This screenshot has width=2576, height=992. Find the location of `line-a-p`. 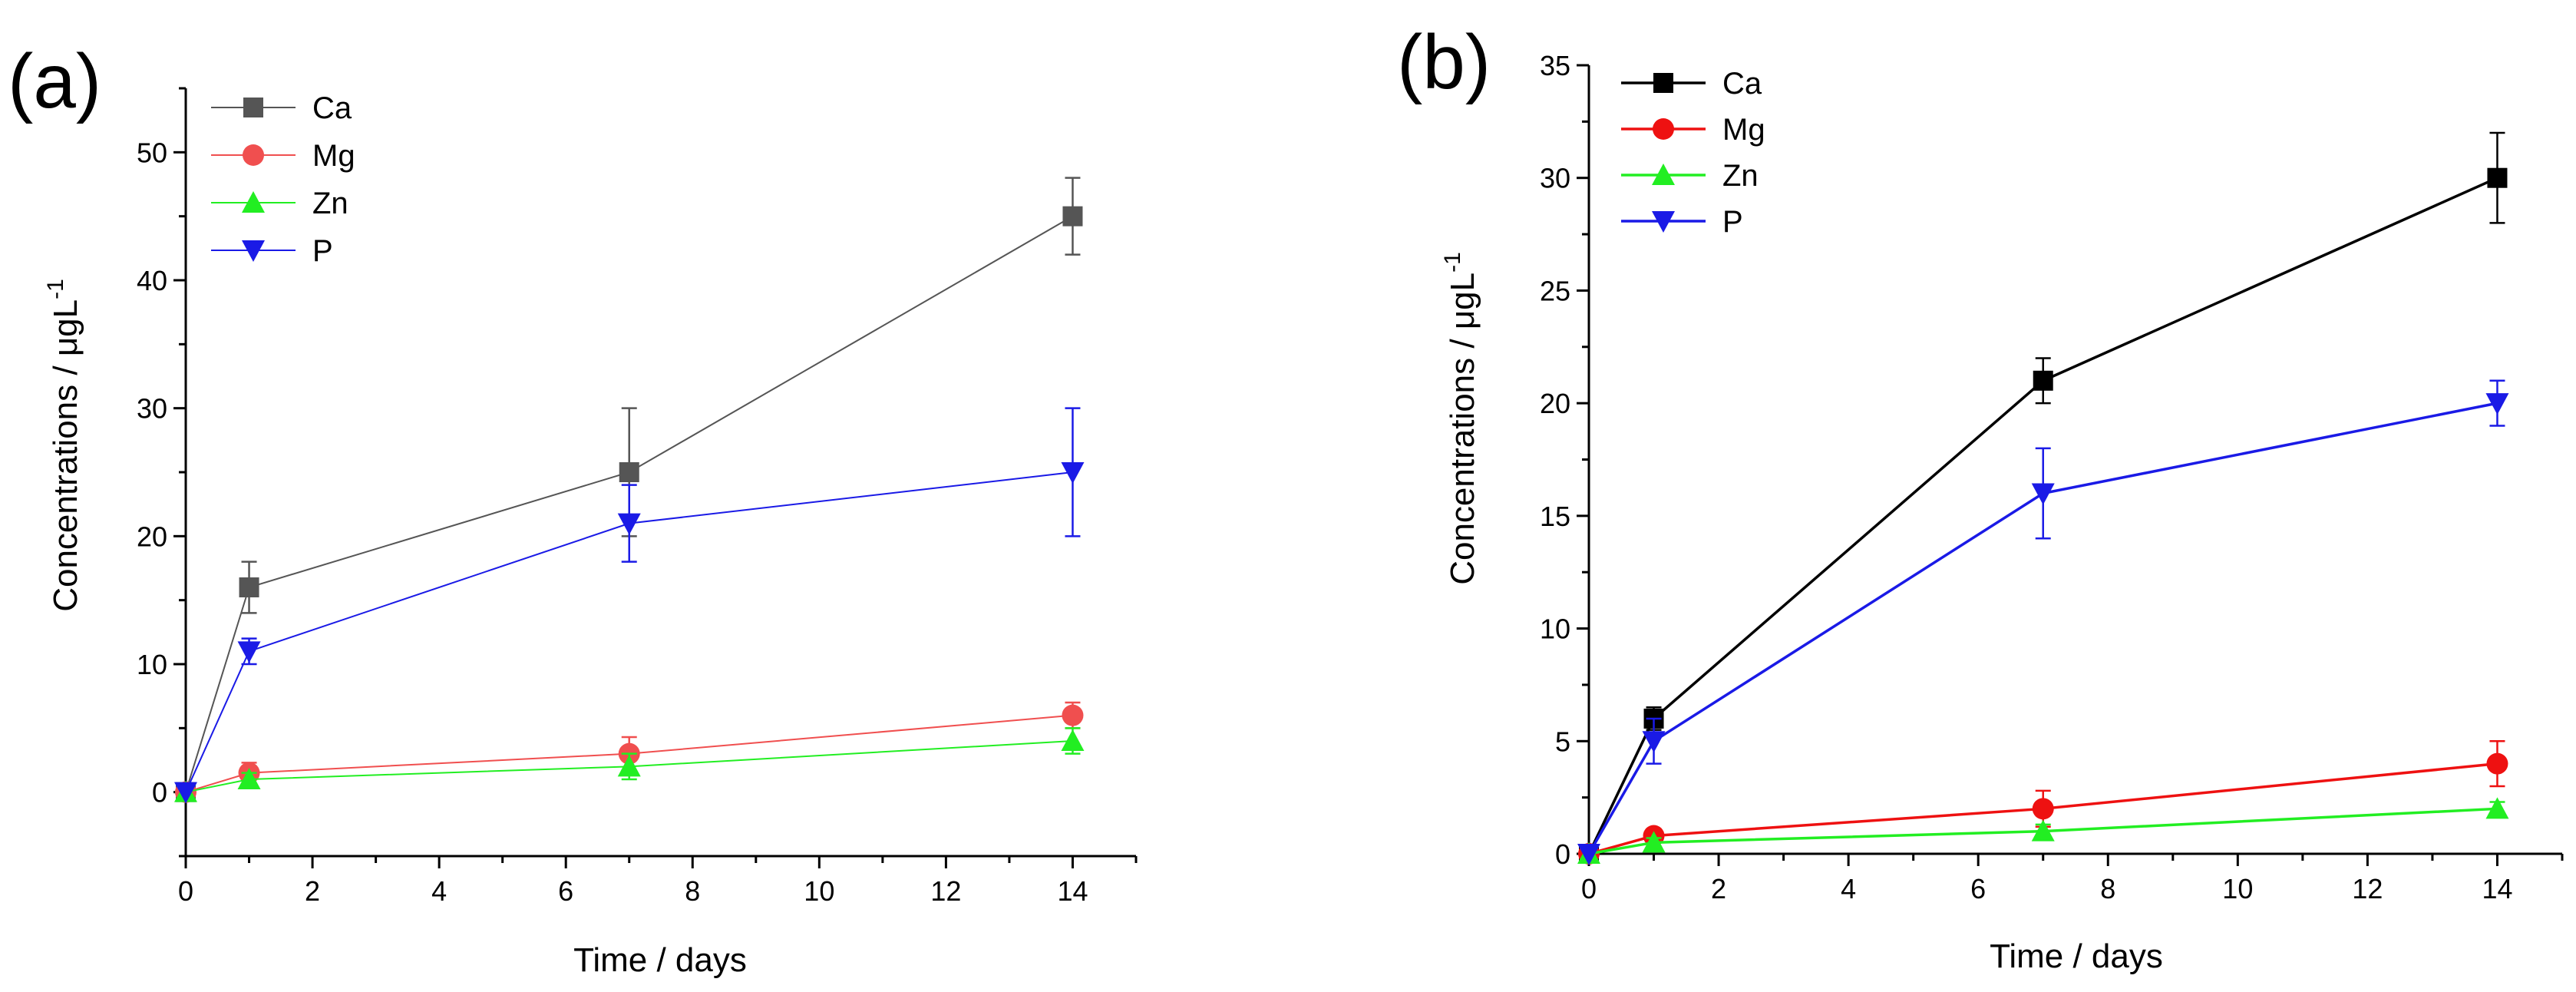

line-a-p is located at coordinates (629, 632).